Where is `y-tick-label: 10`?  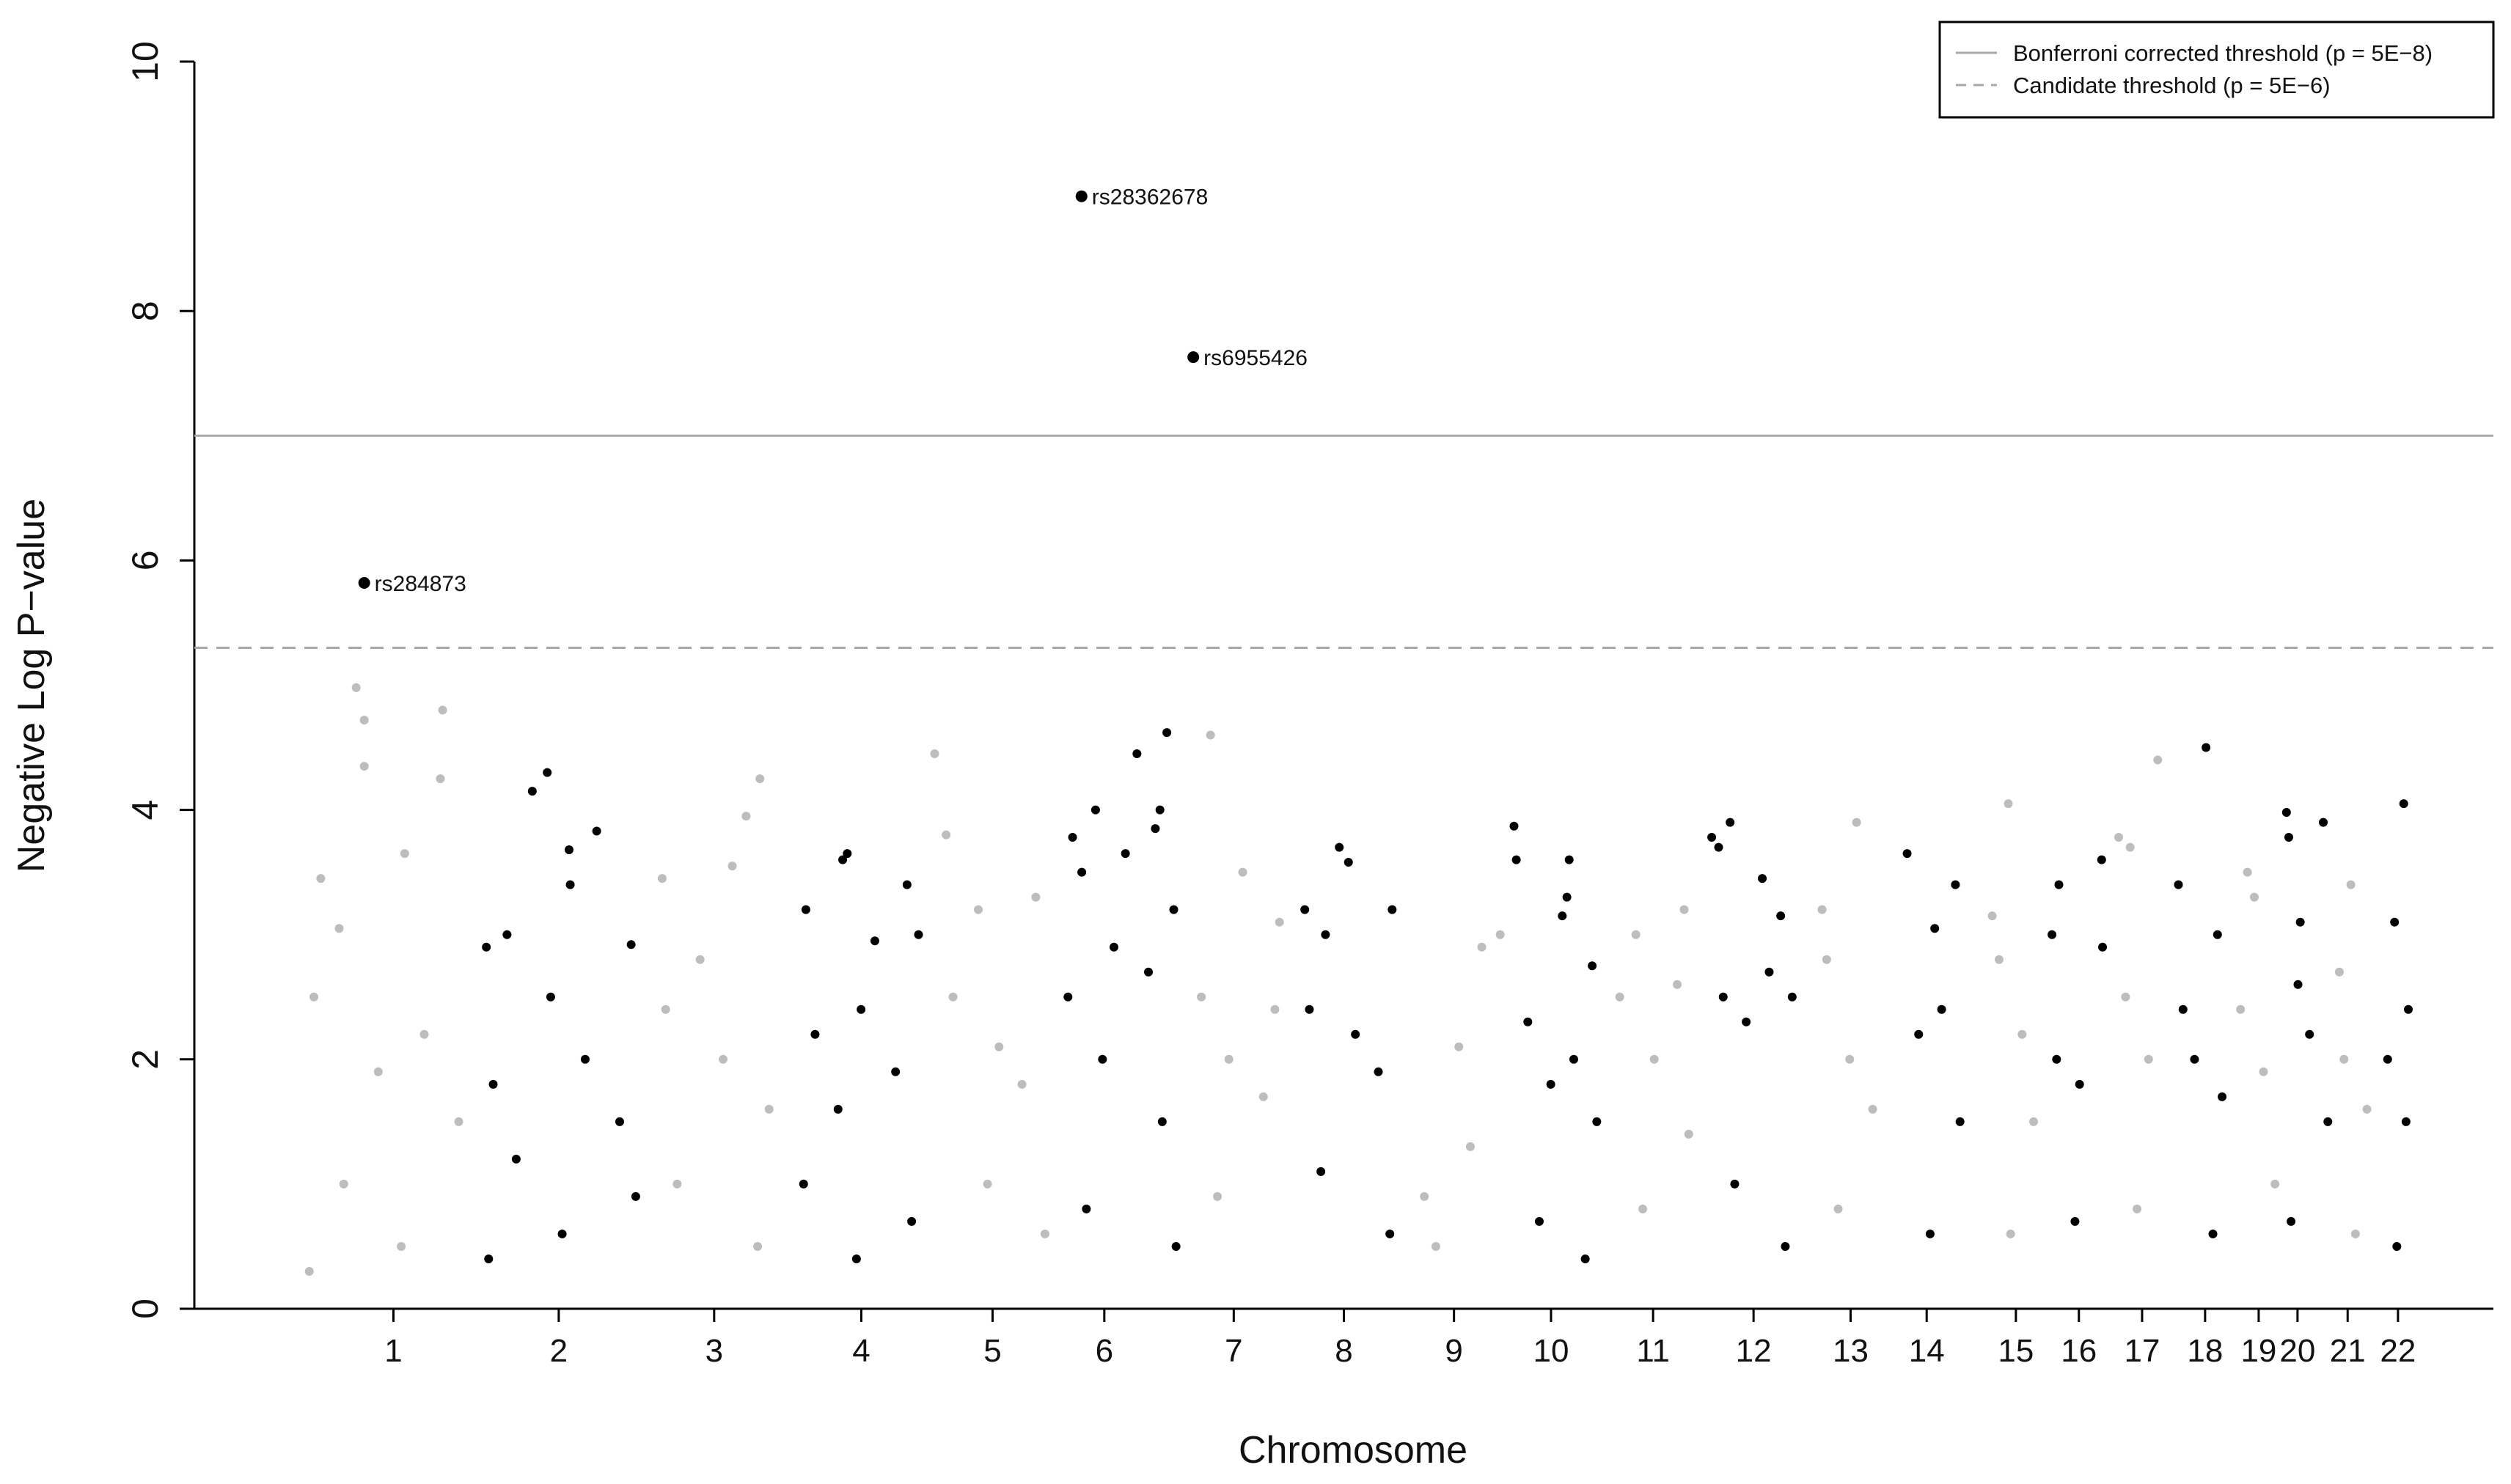
y-tick-label: 10 is located at coordinates (145, 61).